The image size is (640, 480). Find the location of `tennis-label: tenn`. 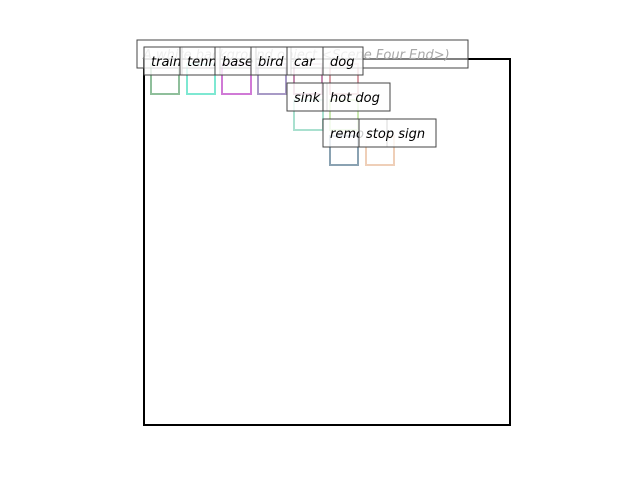

tennis-label: tenn is located at coordinates (202, 62).